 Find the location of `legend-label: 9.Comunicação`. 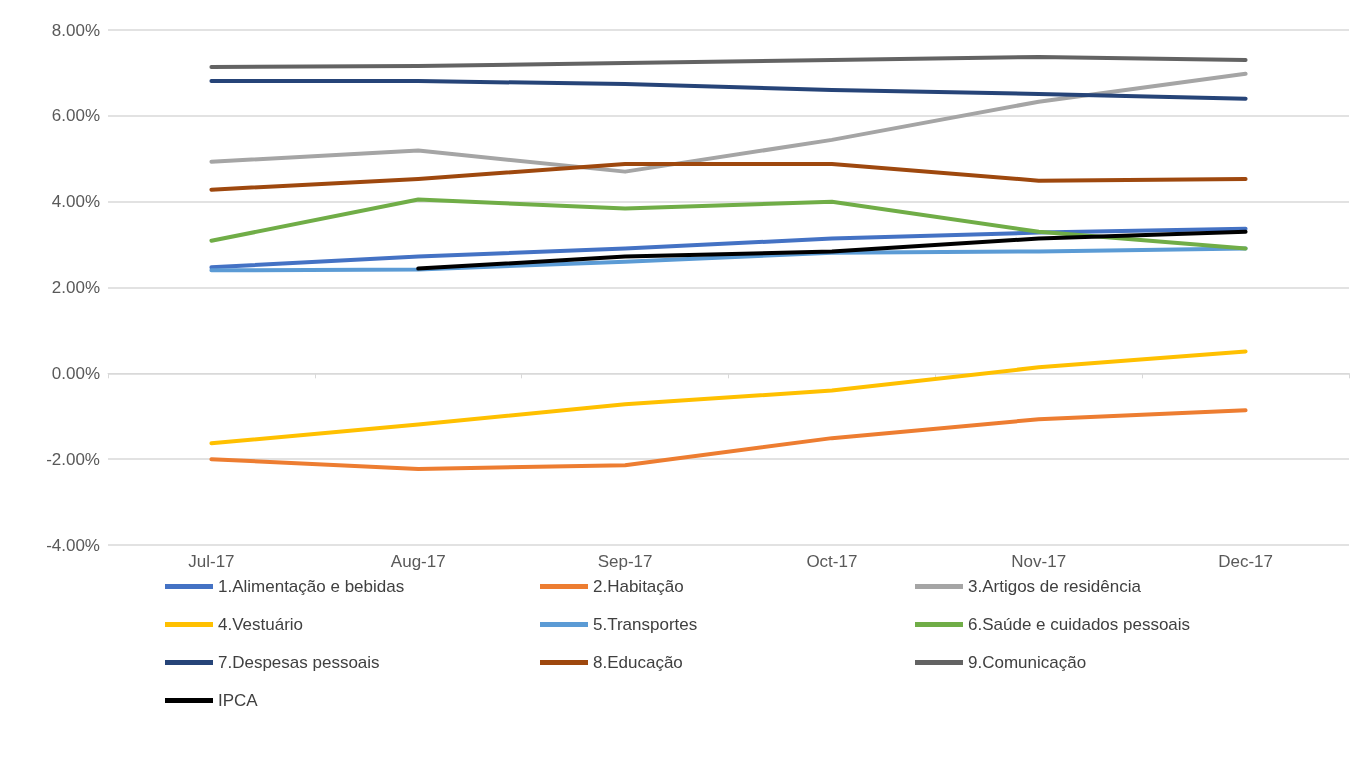

legend-label: 9.Comunicação is located at coordinates (1027, 662).